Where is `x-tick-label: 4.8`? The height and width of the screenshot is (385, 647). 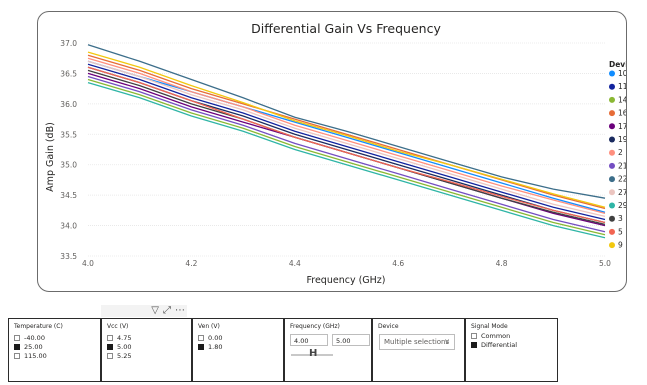
x-tick-label: 4.8 is located at coordinates (502, 263).